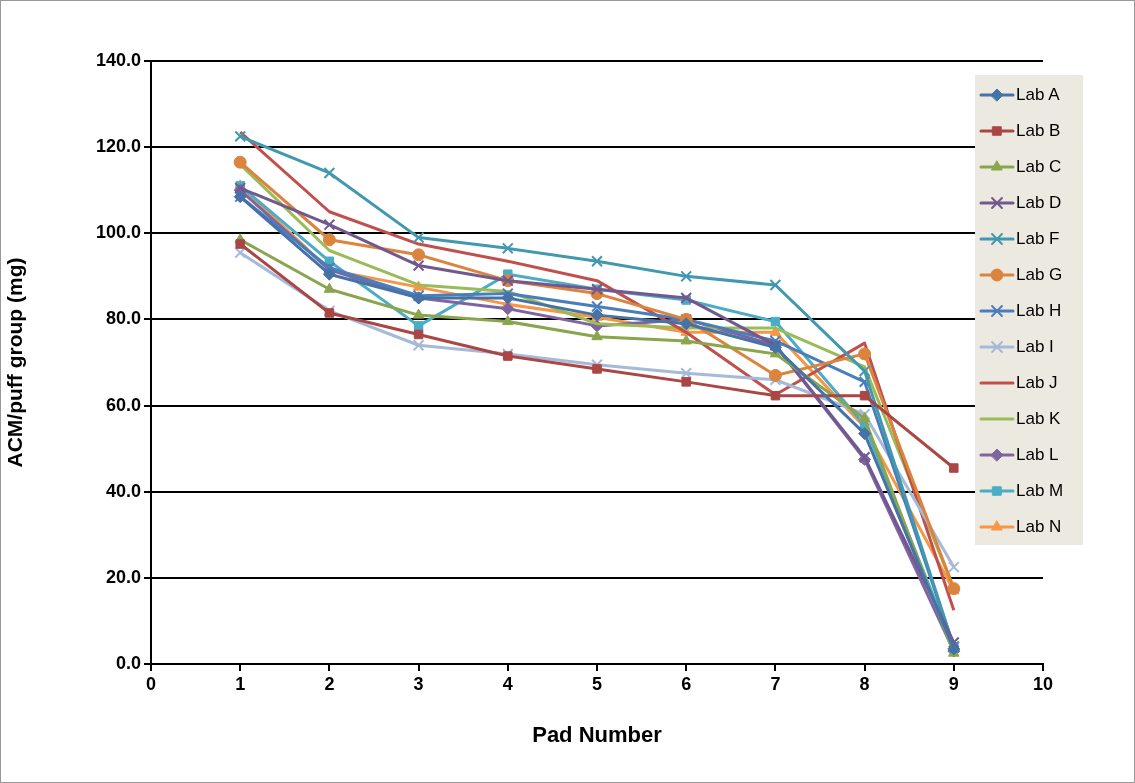  Describe the element at coordinates (240, 683) in the screenshot. I see `x-tick-label: 1` at that location.